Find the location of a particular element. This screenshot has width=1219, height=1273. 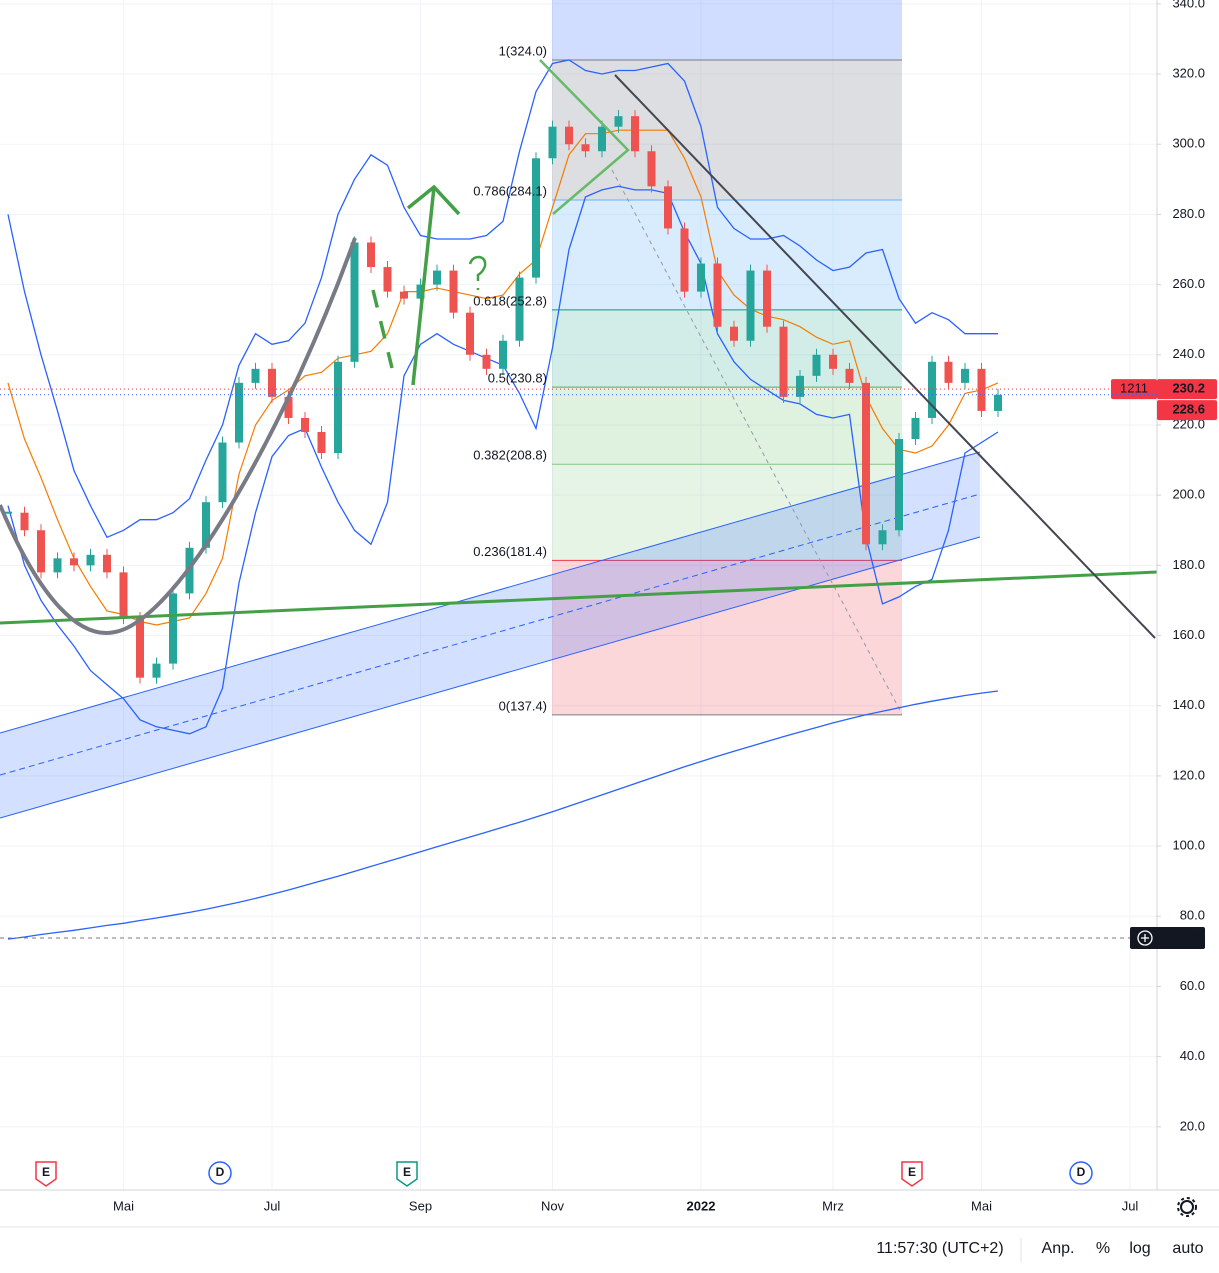

x-tick-label: Sep is located at coordinates (420, 1205).